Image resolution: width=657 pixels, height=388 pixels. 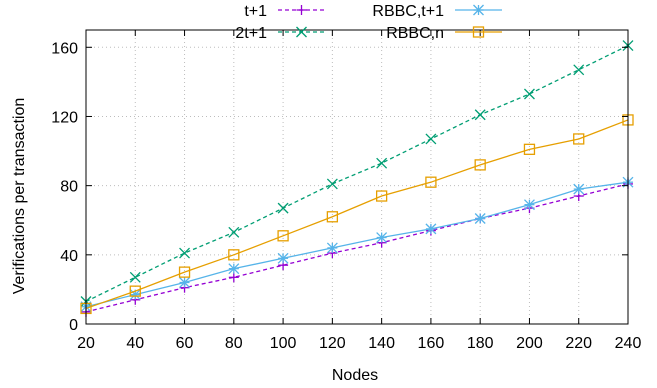 What do you see at coordinates (529, 343) in the screenshot?
I see `x-tick-label: 200` at bounding box center [529, 343].